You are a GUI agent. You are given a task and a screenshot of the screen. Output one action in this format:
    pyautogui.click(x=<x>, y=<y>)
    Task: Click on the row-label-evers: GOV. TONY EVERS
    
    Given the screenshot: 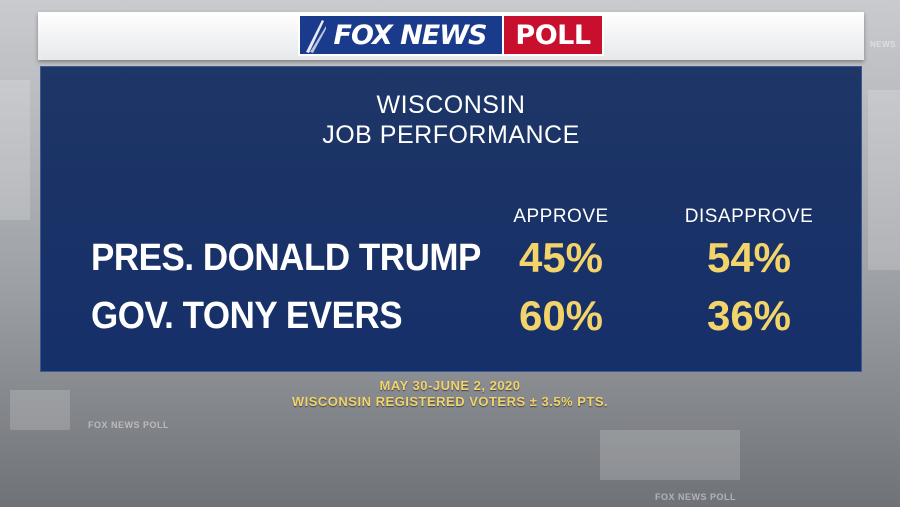 What is the action you would take?
    pyautogui.click(x=247, y=316)
    